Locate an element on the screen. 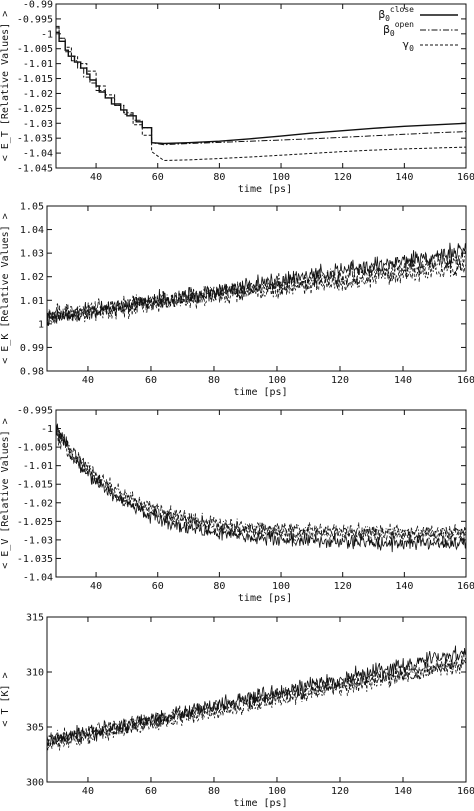 The image size is (474, 811). y-tick-label: 305 is located at coordinates (35, 728).